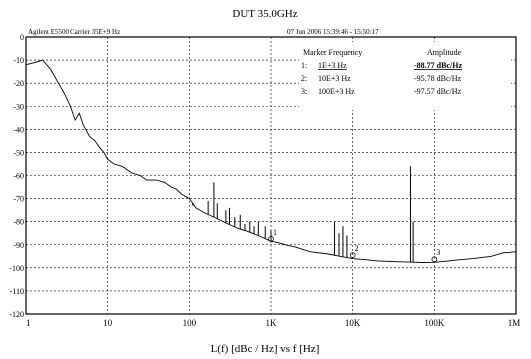 This screenshot has height=359, width=531. I want to click on x-tick-label-4: 10K, so click(353, 323).